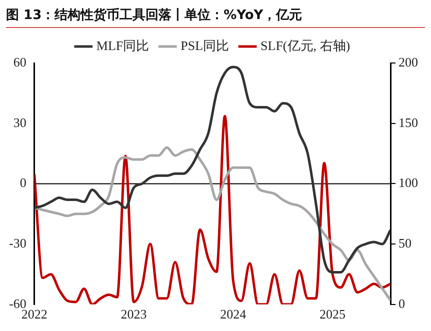  What do you see at coordinates (333, 314) in the screenshot?
I see `x-tick-label: 2025` at bounding box center [333, 314].